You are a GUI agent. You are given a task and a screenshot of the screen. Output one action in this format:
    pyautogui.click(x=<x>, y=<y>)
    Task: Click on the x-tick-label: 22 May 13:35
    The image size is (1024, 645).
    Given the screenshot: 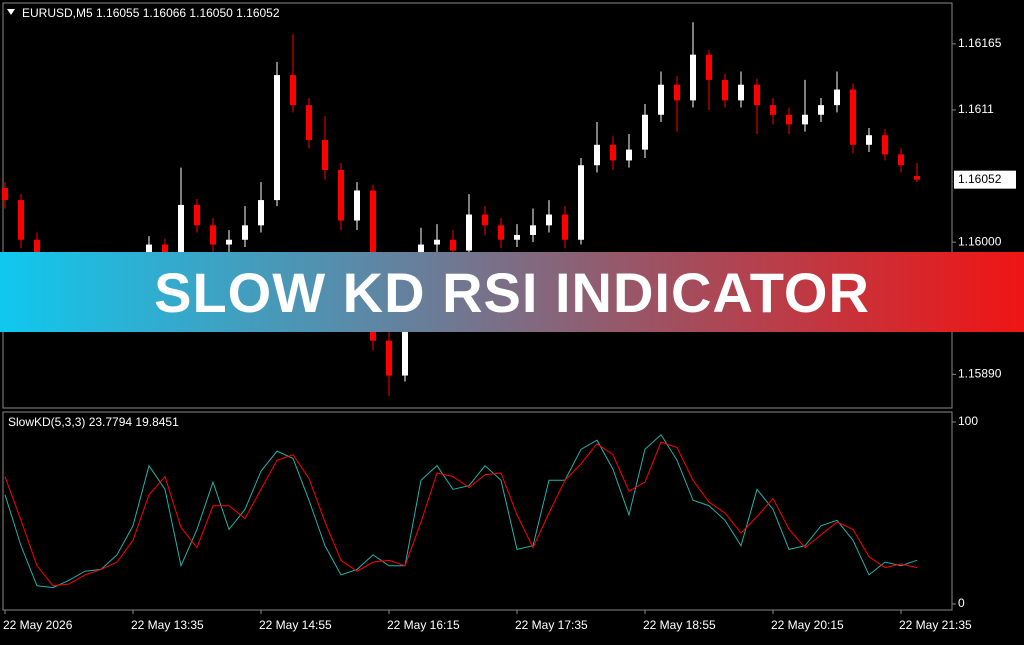 What is the action you would take?
    pyautogui.click(x=167, y=625)
    